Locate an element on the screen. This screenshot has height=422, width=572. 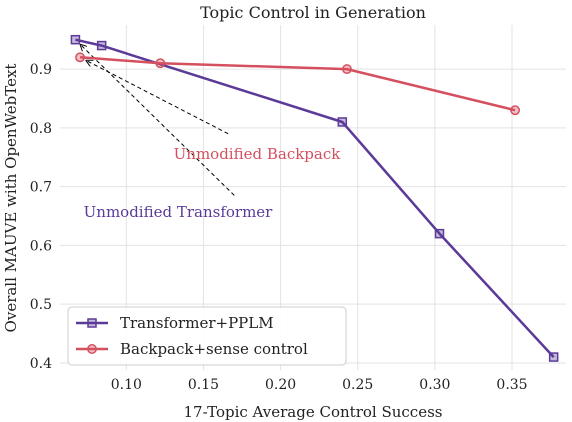
legend-label: Transformer+PPLM is located at coordinates (197, 323).